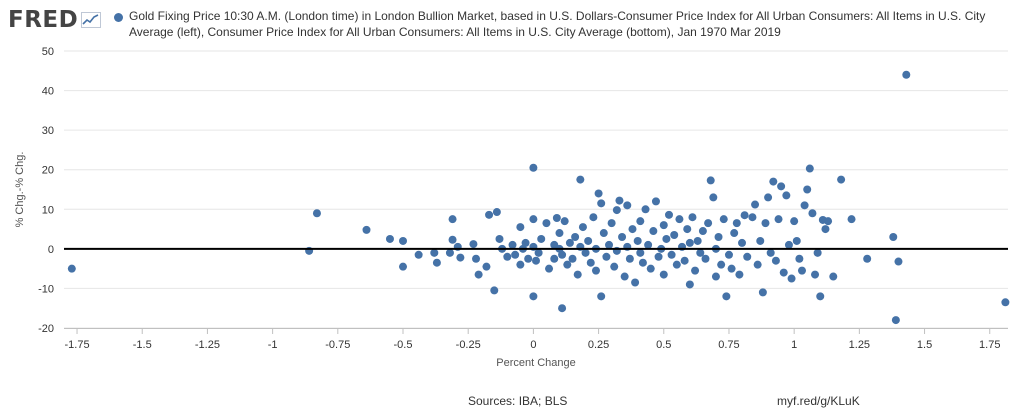  I want to click on y-tick-label: -20, so click(46, 329).